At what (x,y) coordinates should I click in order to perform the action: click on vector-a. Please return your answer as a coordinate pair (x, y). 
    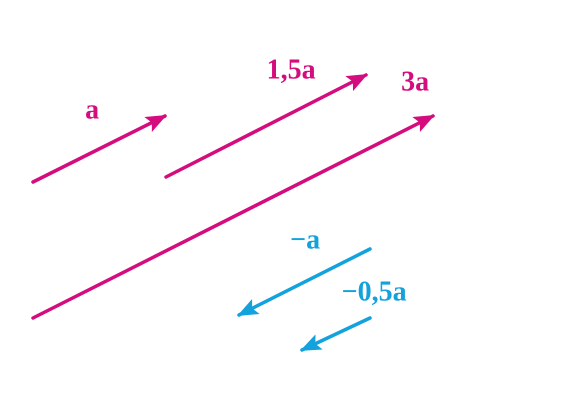
    Looking at the image, I should click on (99, 149).